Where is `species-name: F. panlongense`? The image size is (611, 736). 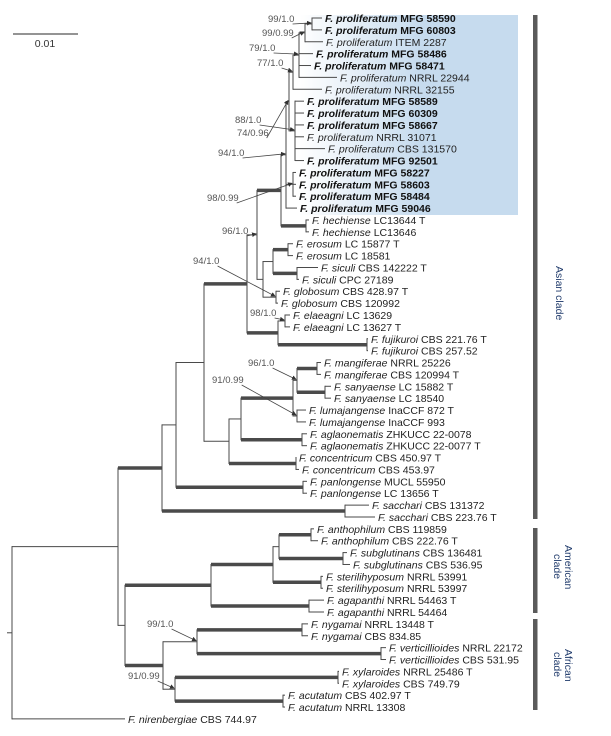 species-name: F. panlongense is located at coordinates (345, 494).